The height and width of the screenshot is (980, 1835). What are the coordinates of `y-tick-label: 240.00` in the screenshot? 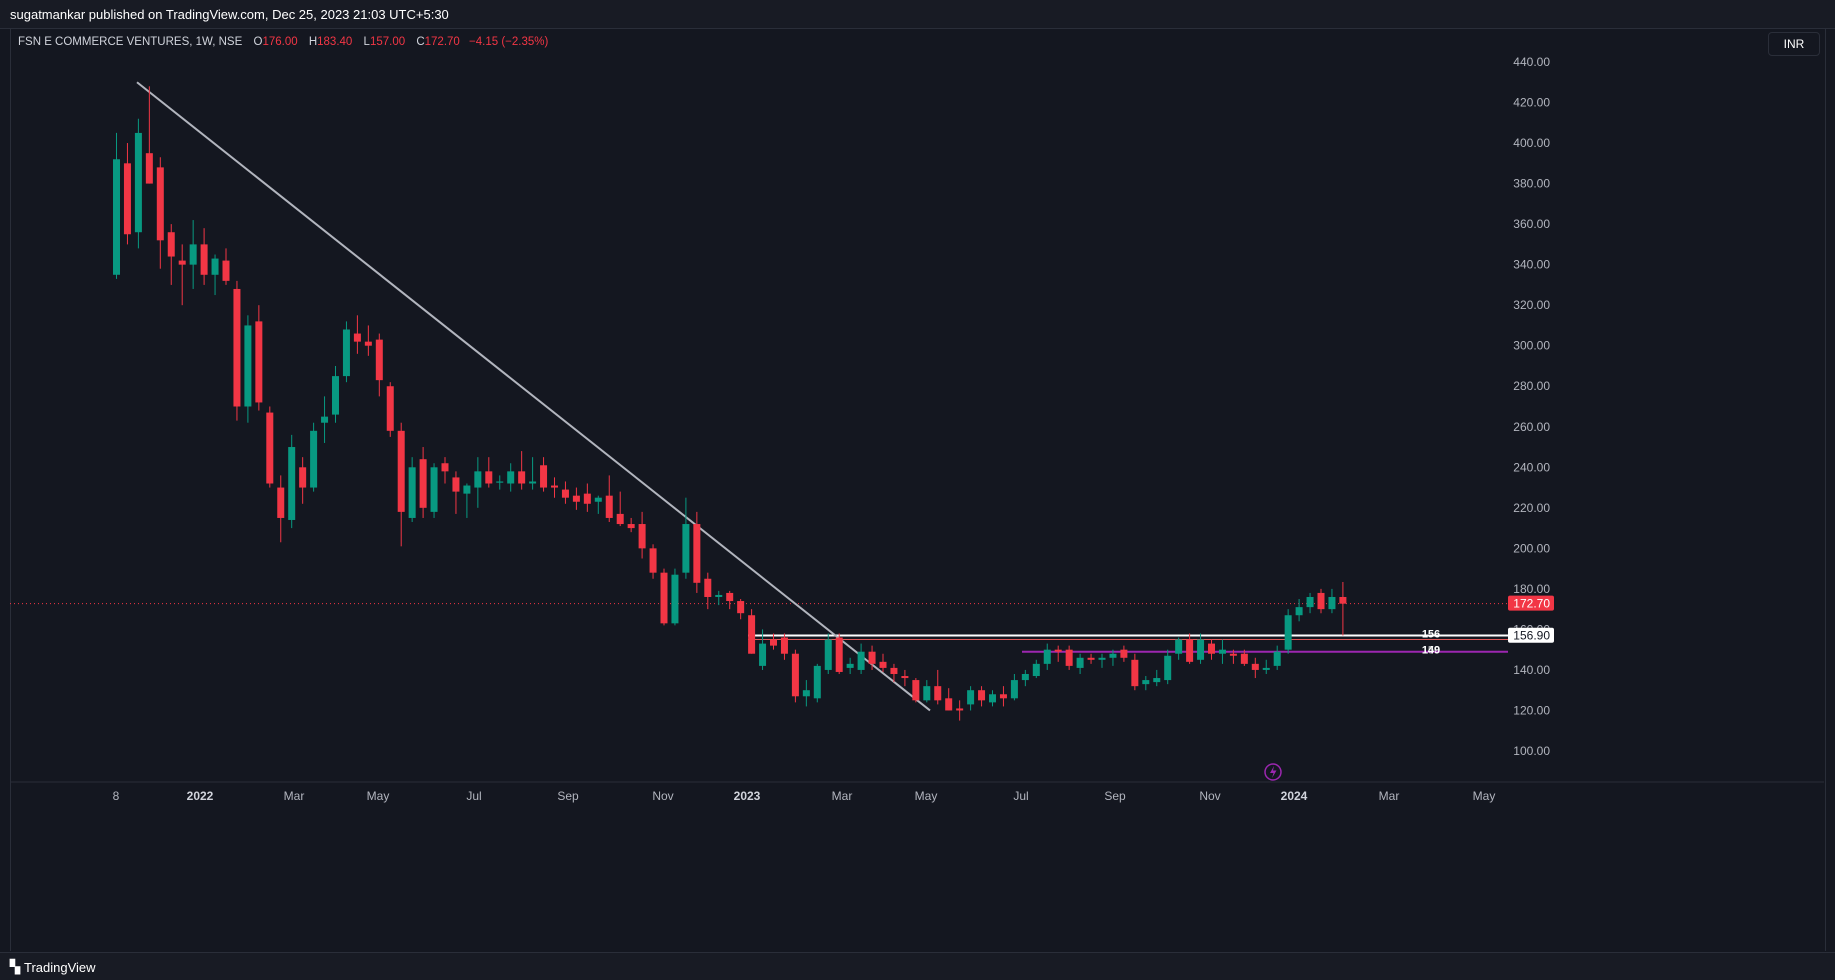 It's located at (1531, 467).